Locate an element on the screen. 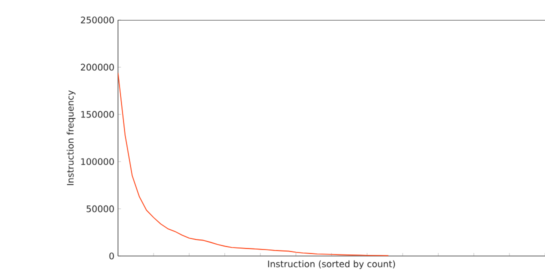 The image size is (545, 279). x-axis-title: Instruction (sorted by count) is located at coordinates (331, 265).